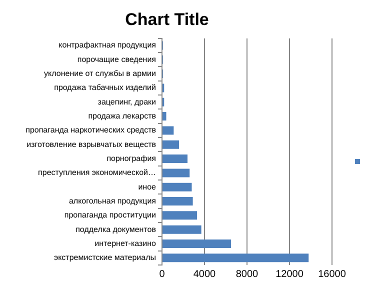 This screenshot has width=372, height=289. I want to click on x-tick-label: 12000, so click(290, 274).